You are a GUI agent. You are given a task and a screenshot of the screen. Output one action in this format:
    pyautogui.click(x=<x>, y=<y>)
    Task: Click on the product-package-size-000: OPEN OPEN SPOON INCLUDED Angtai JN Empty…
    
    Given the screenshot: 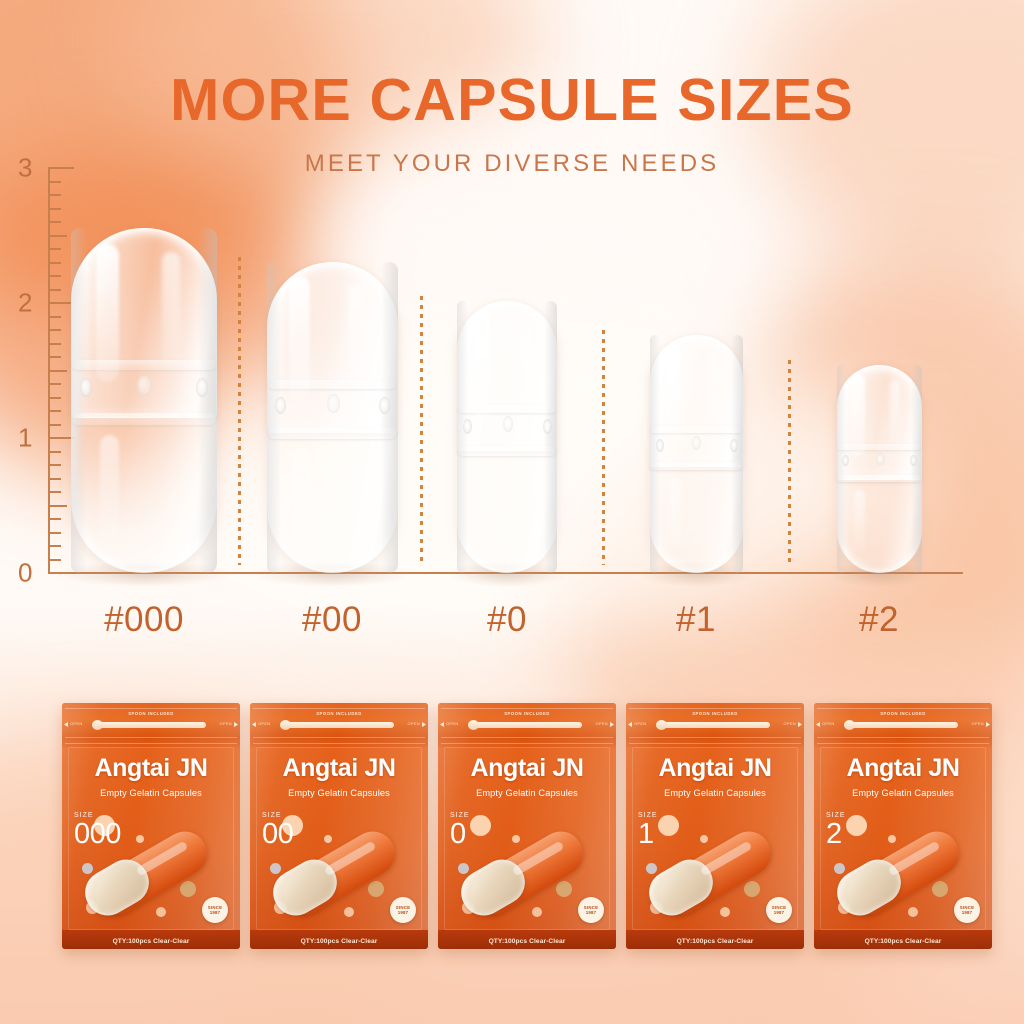 What is the action you would take?
    pyautogui.click(x=151, y=826)
    